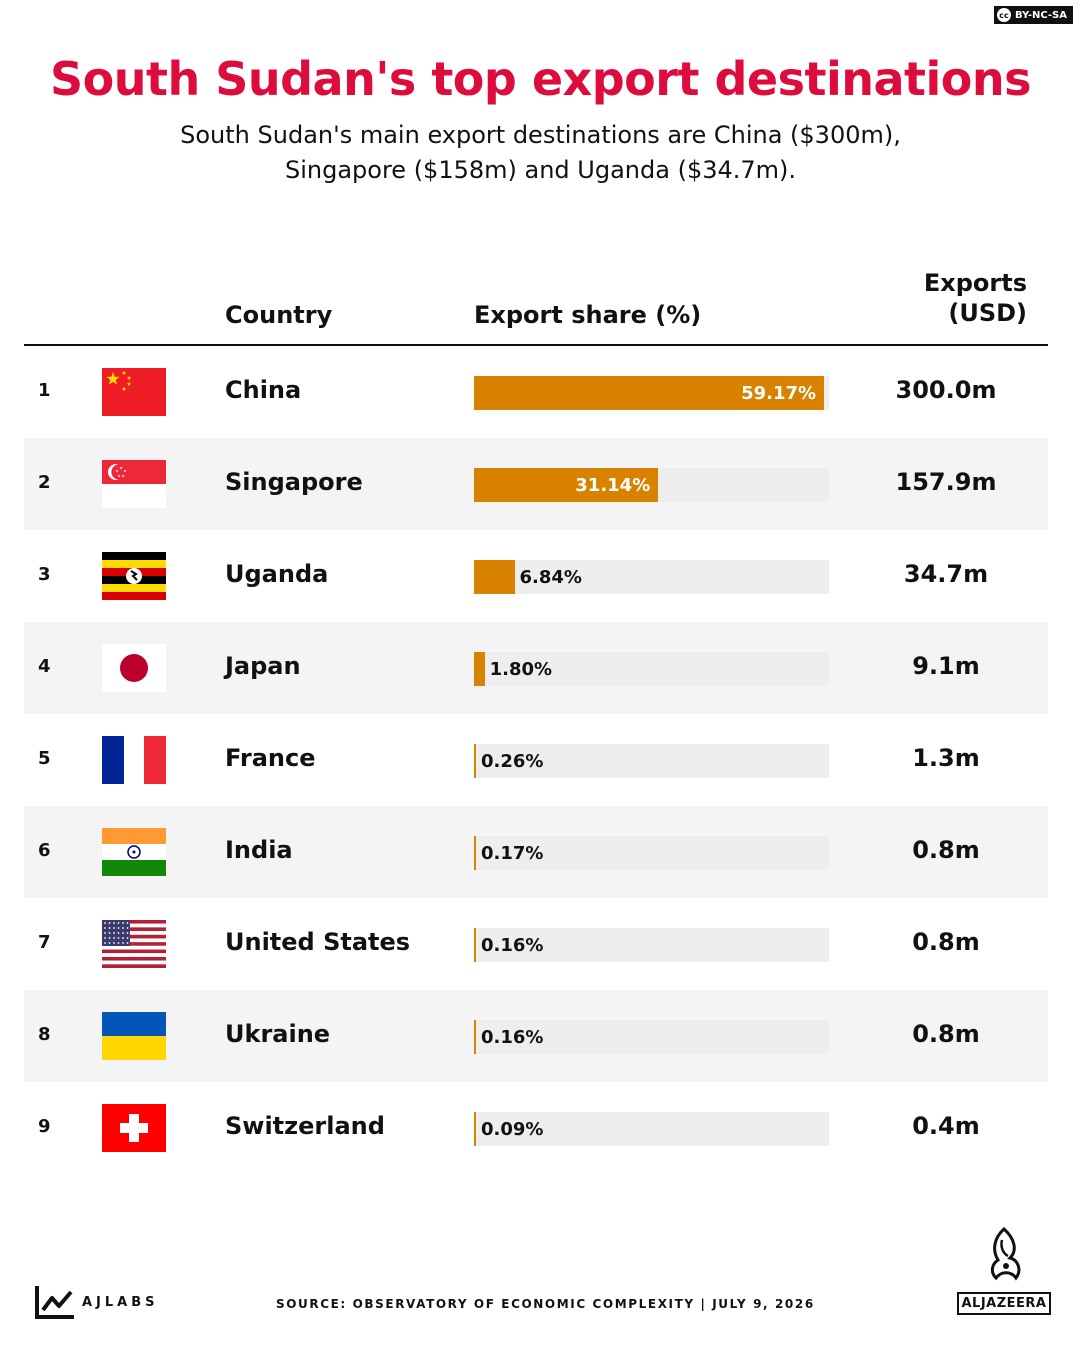 Image resolution: width=1081 pixels, height=1351 pixels. I want to click on aljazeera-emblem-icon, so click(1005, 1253).